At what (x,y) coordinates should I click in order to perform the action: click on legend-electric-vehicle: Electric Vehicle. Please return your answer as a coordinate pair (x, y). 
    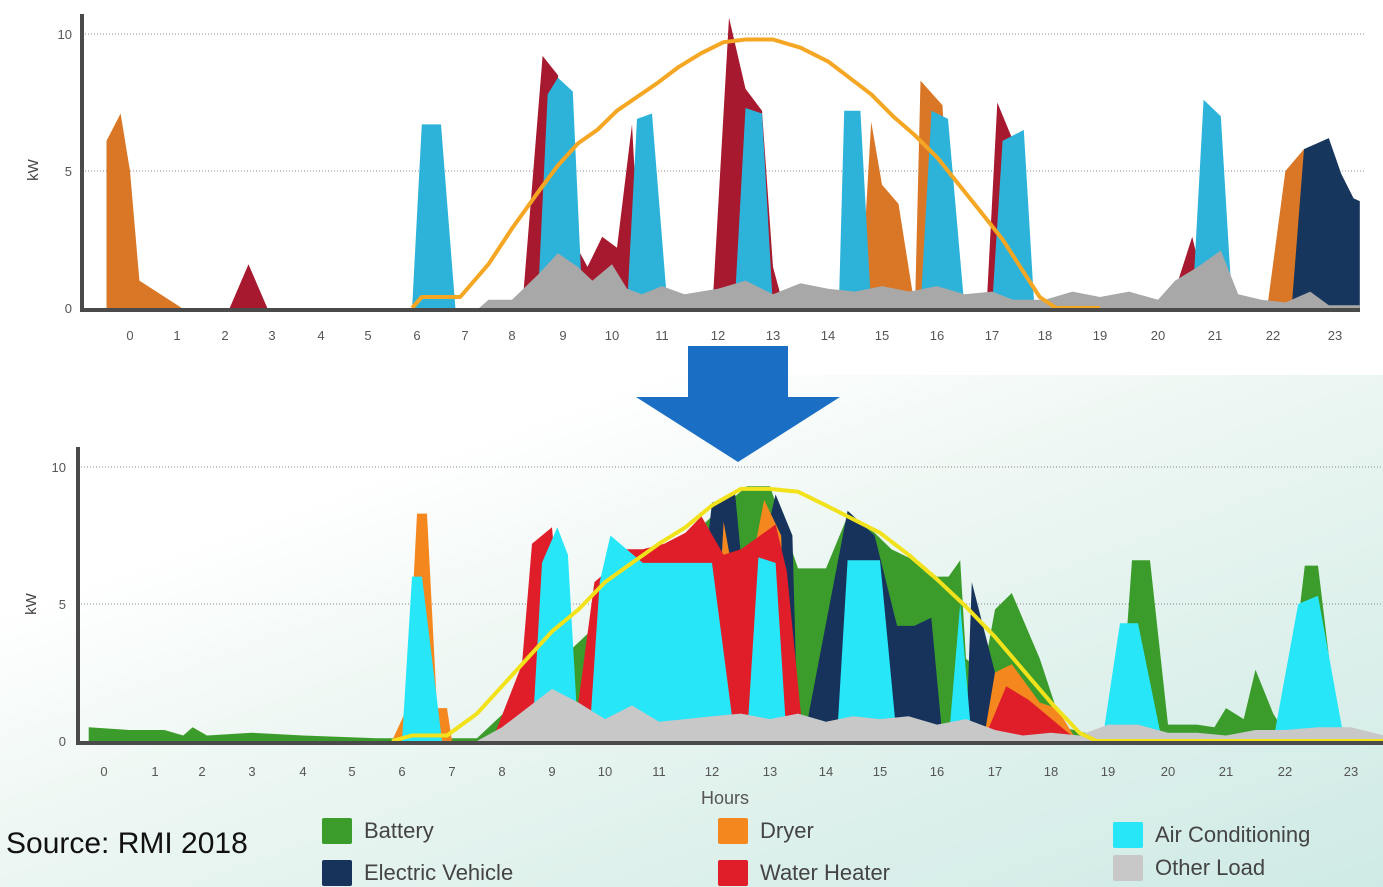
    Looking at the image, I should click on (417, 873).